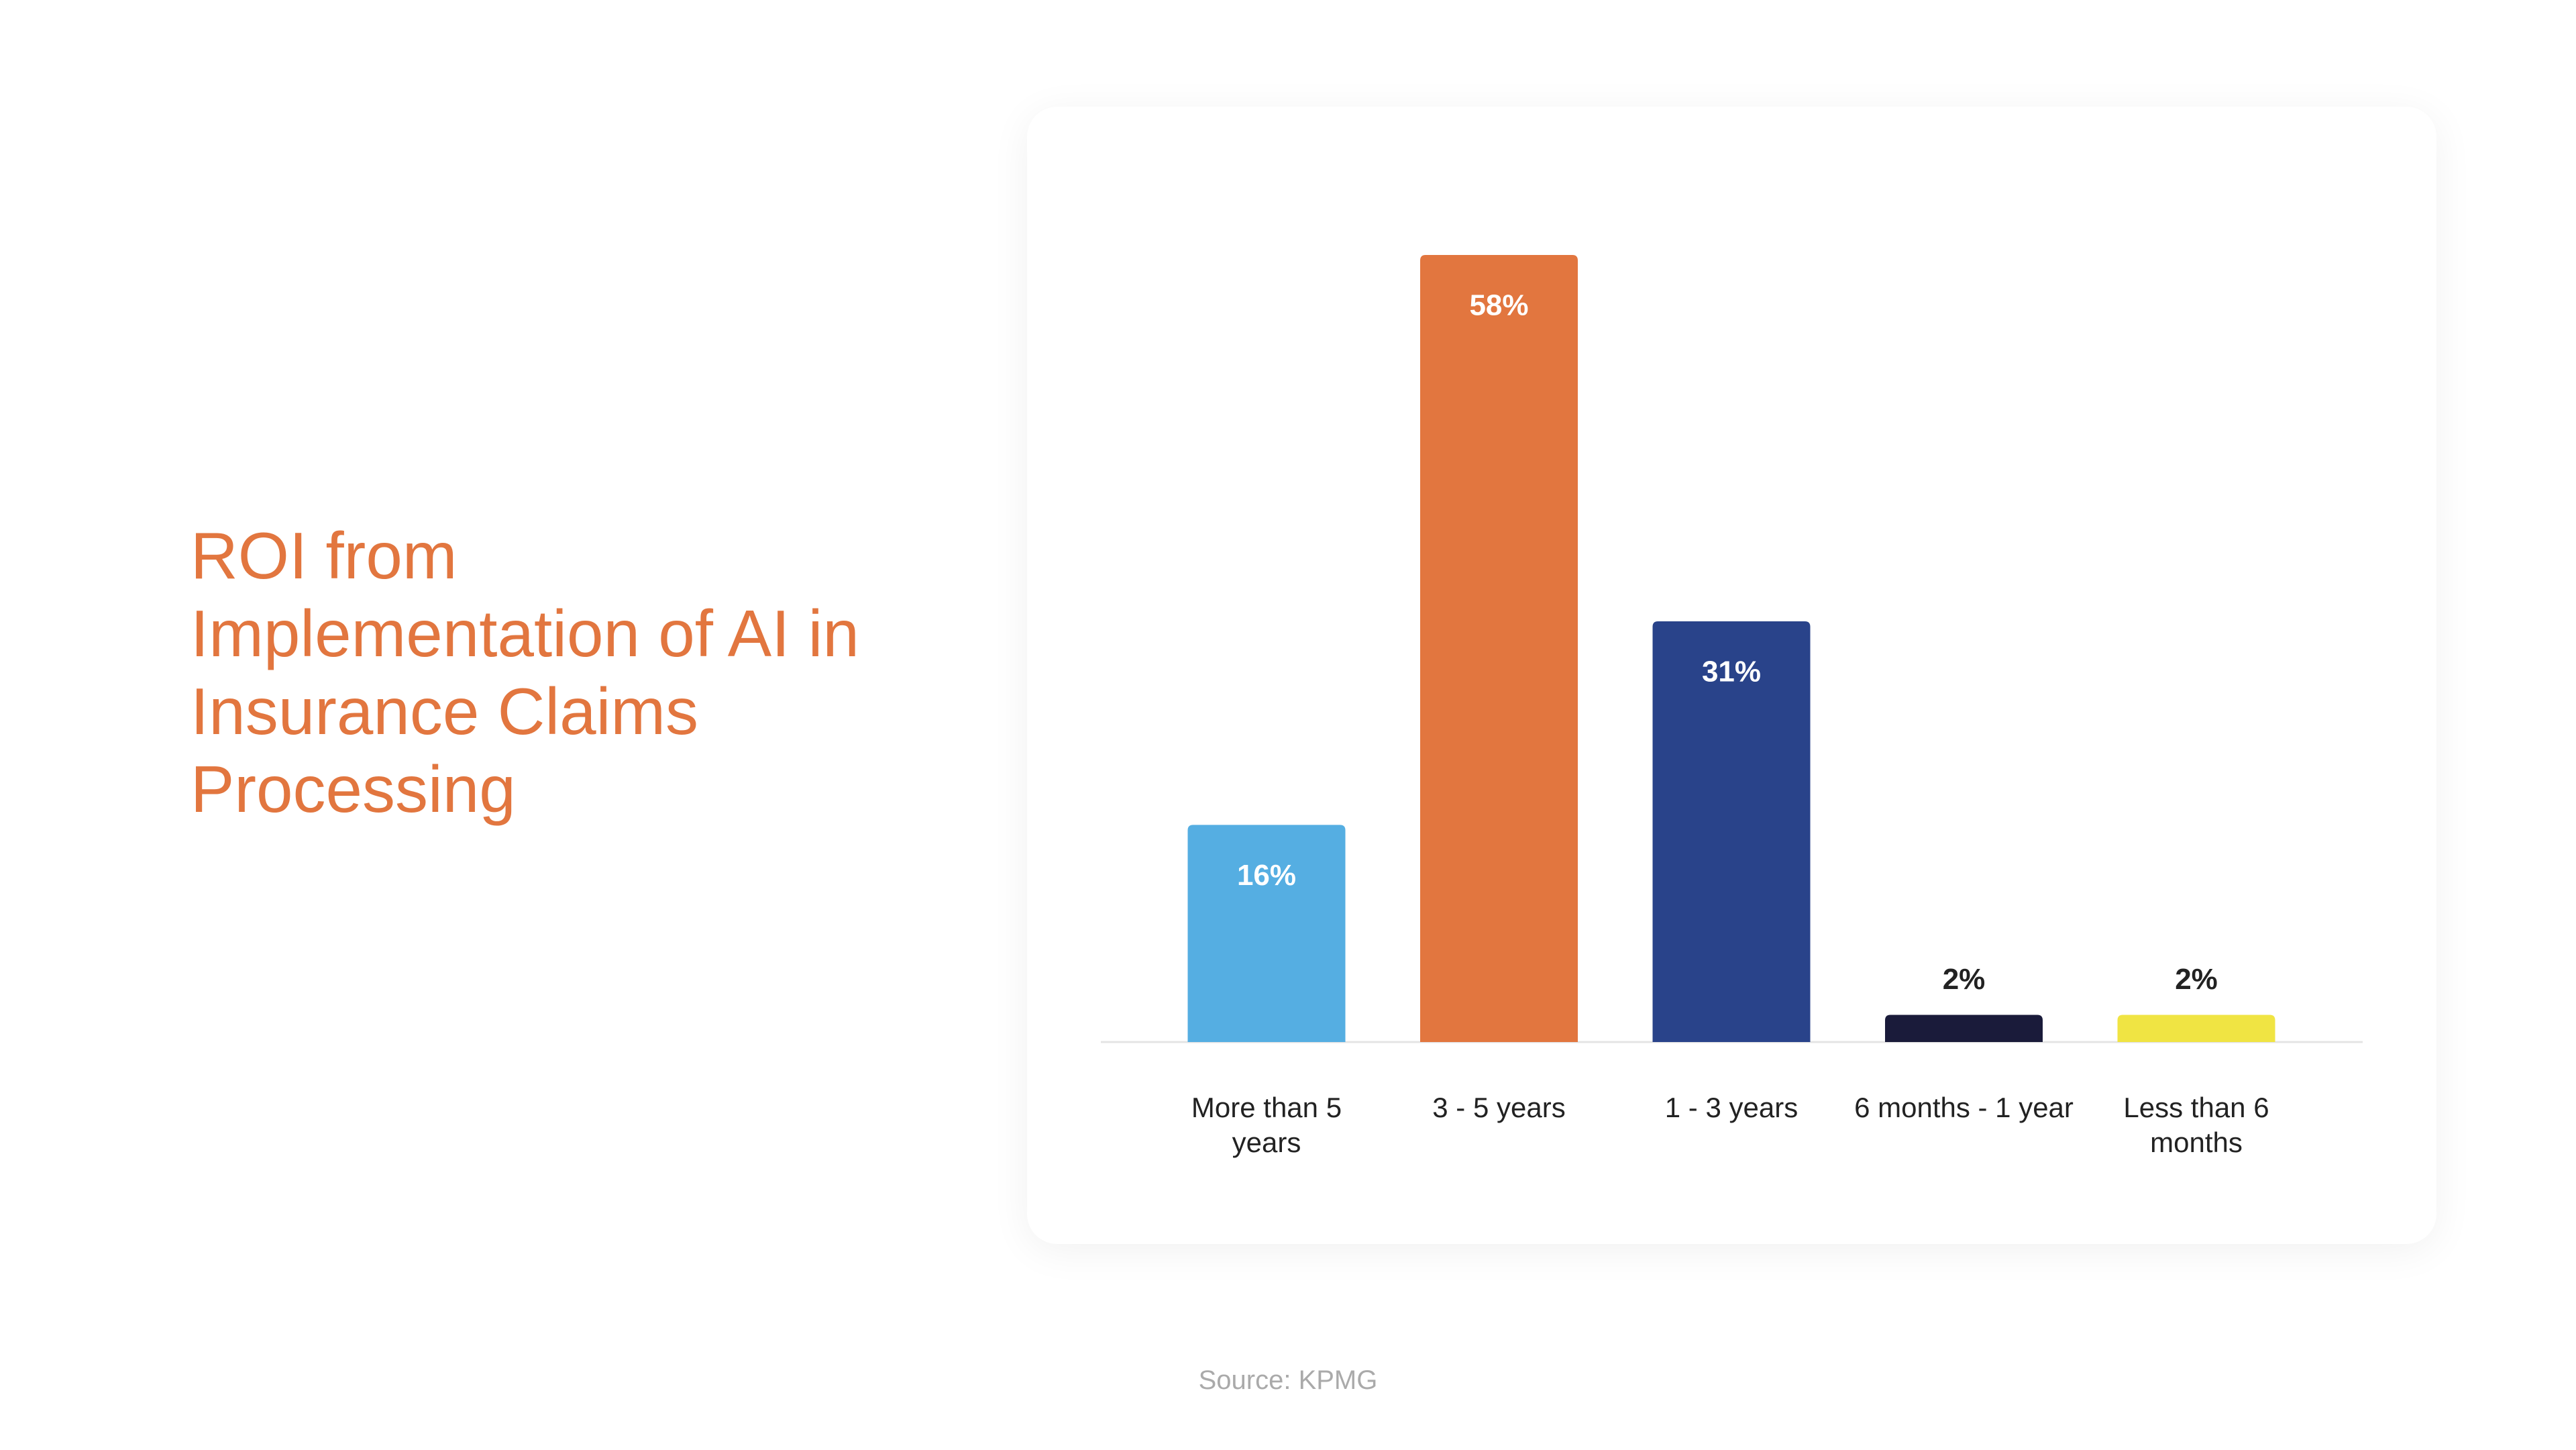 The width and height of the screenshot is (2576, 1450). I want to click on x-tick-label: Less than 6 months, so click(2196, 1125).